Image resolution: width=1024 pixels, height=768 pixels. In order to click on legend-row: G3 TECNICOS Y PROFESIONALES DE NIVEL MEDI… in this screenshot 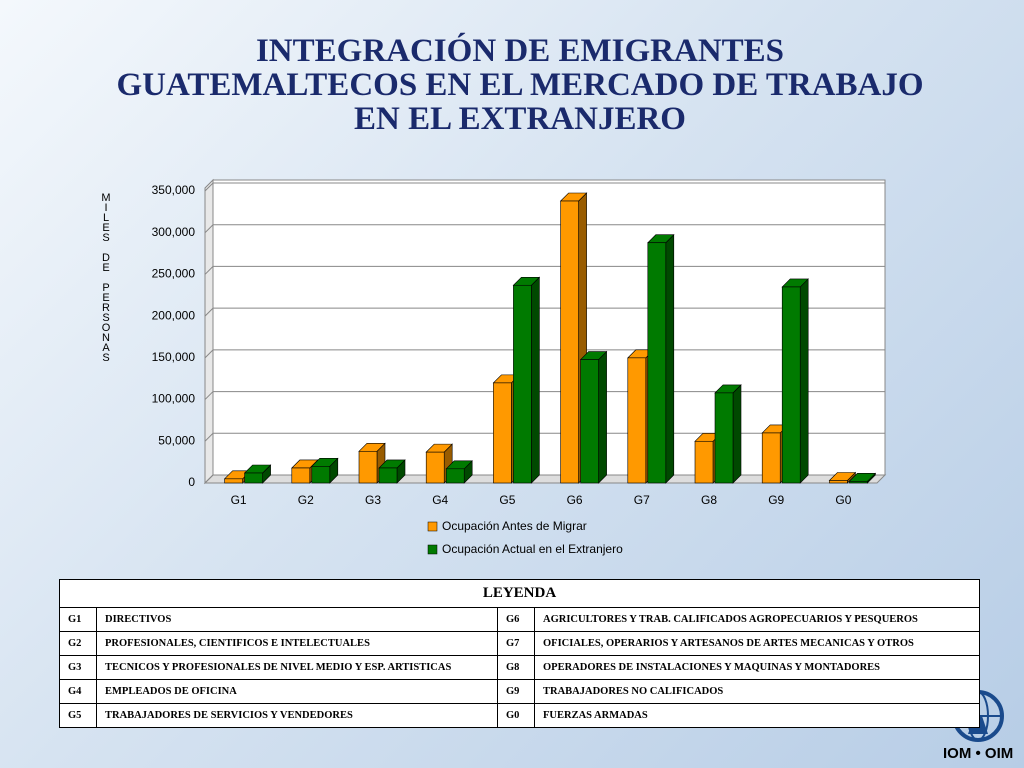, I will do `click(519, 667)`.